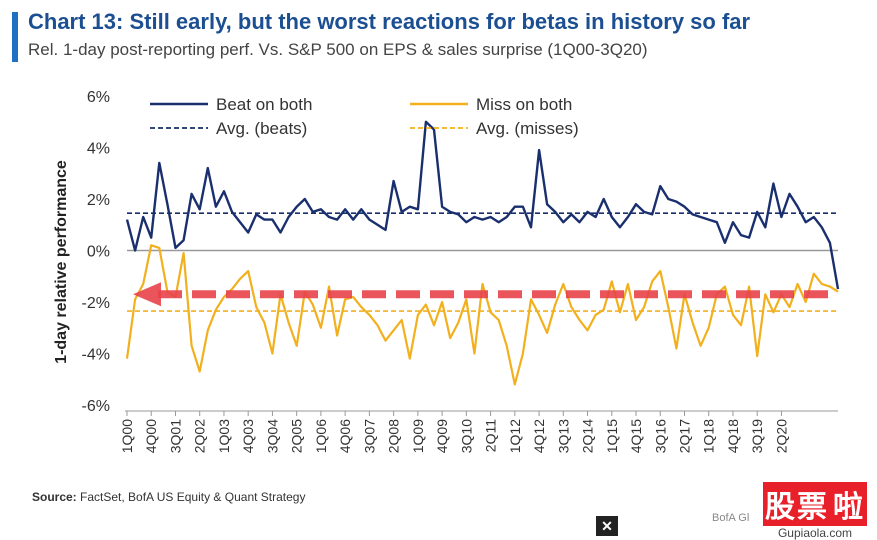 Image resolution: width=877 pixels, height=540 pixels. What do you see at coordinates (527, 128) in the screenshot?
I see `legend-label: Avg. (misses)` at bounding box center [527, 128].